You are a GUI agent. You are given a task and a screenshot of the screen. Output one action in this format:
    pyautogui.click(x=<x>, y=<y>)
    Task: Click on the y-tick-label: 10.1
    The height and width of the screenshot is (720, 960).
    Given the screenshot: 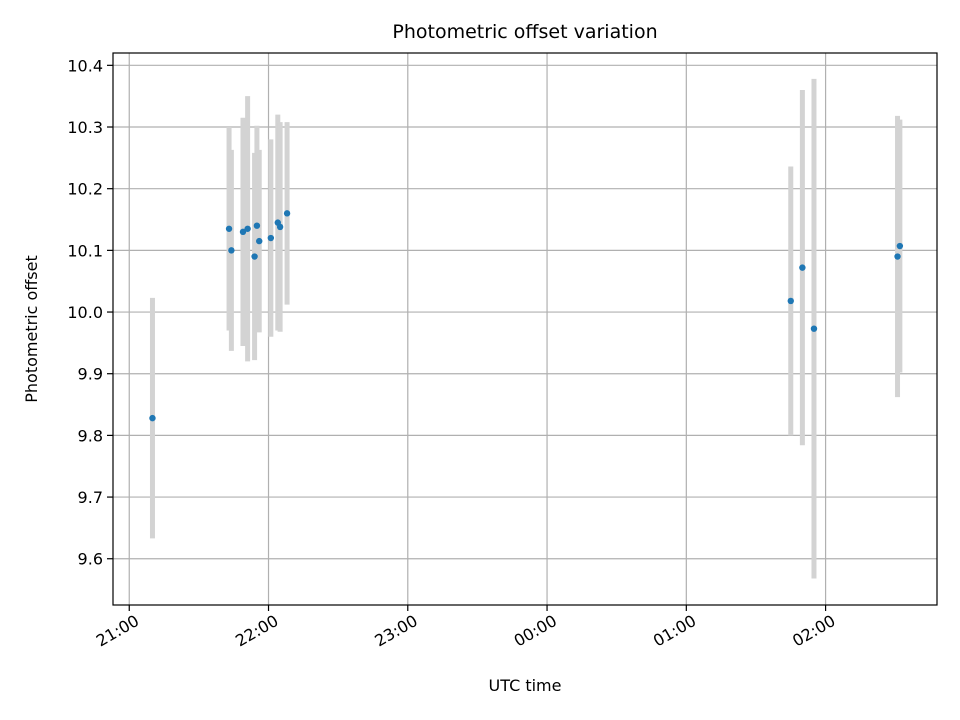 What is the action you would take?
    pyautogui.click(x=85, y=250)
    